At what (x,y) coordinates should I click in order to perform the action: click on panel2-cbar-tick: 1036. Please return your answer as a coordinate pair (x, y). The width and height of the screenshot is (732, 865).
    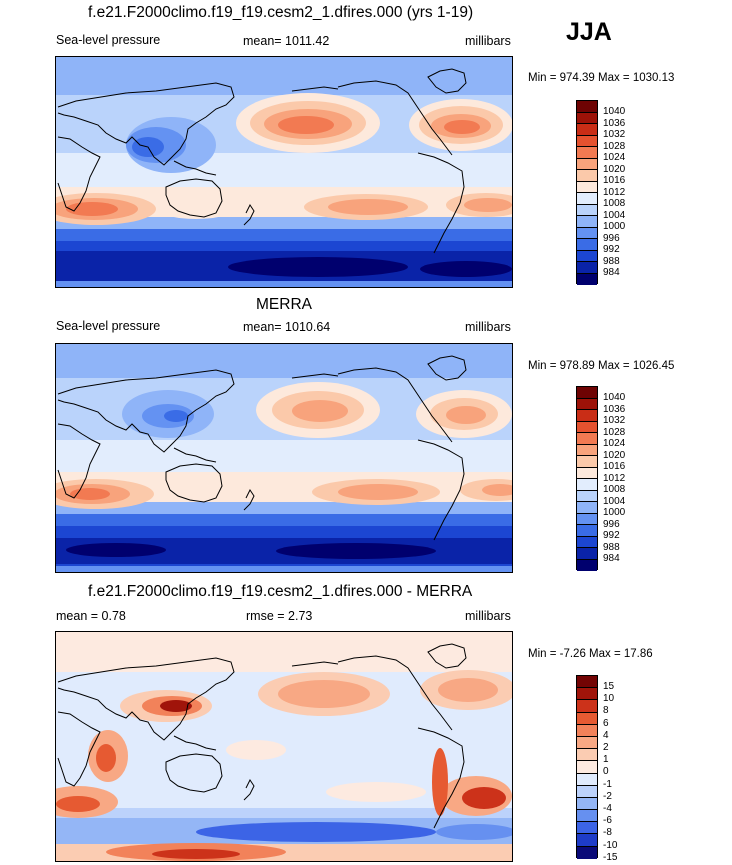
    Looking at the image, I should click on (614, 409).